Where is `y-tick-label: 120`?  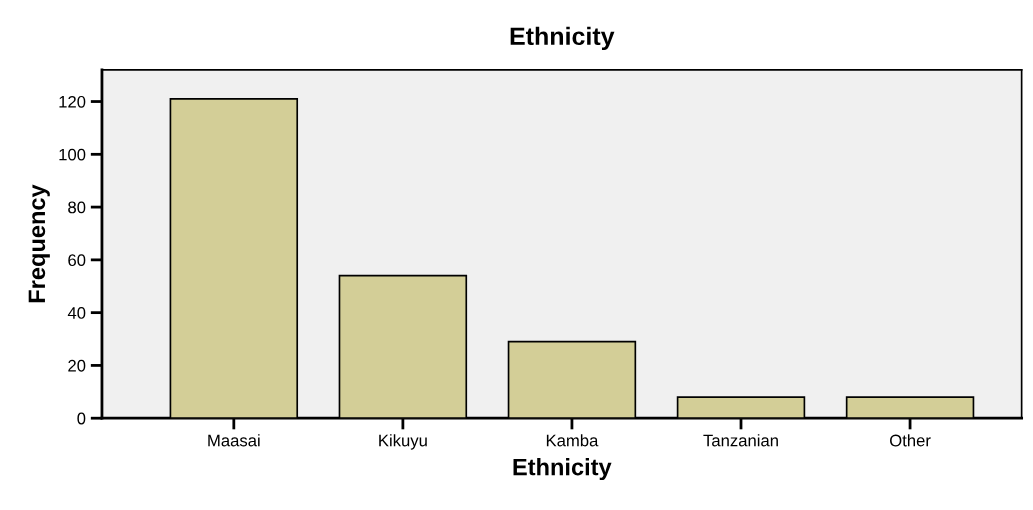
y-tick-label: 120 is located at coordinates (72, 101).